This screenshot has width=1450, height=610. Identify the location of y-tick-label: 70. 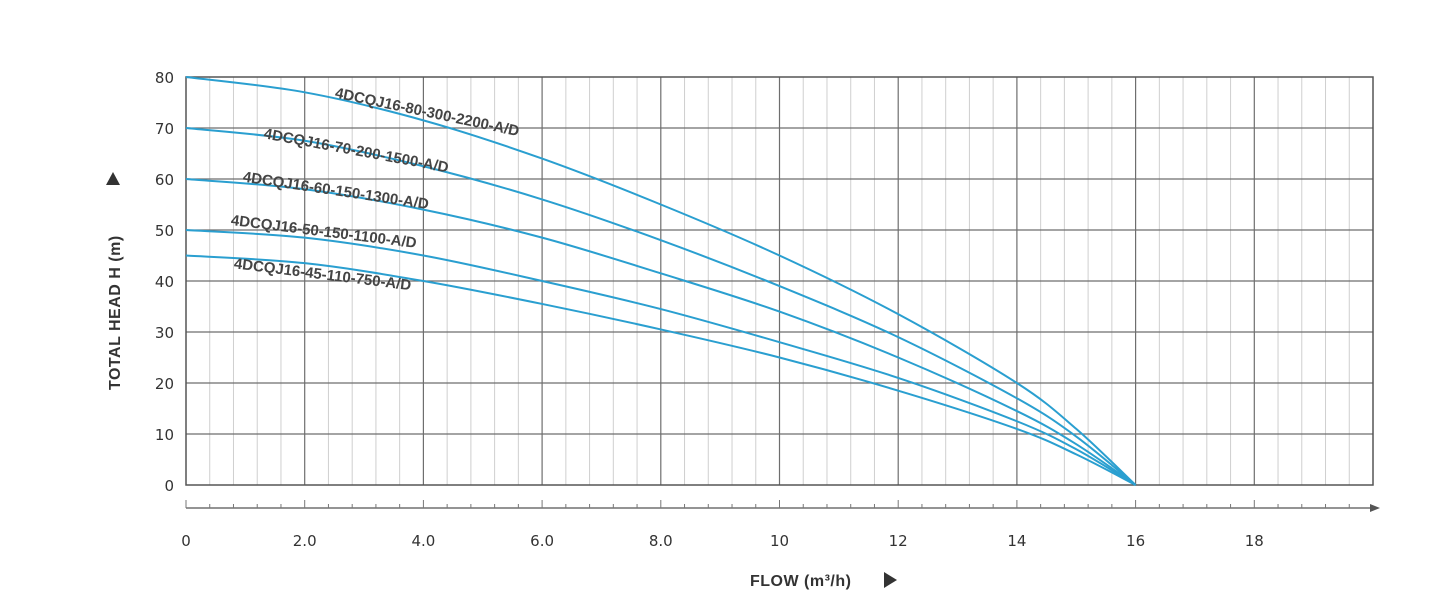
(164, 129).